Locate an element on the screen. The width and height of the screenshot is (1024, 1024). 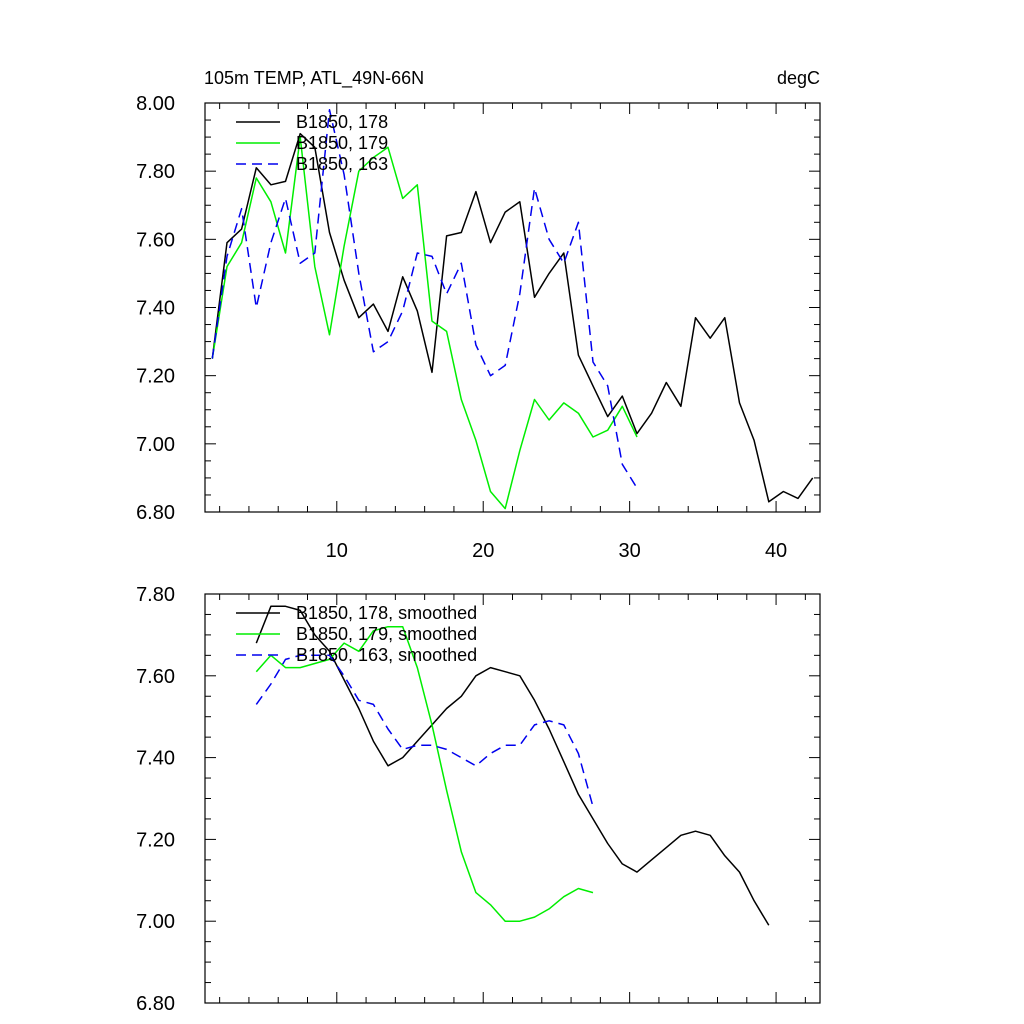
y-tick-label: 8.00 is located at coordinates (155, 104).